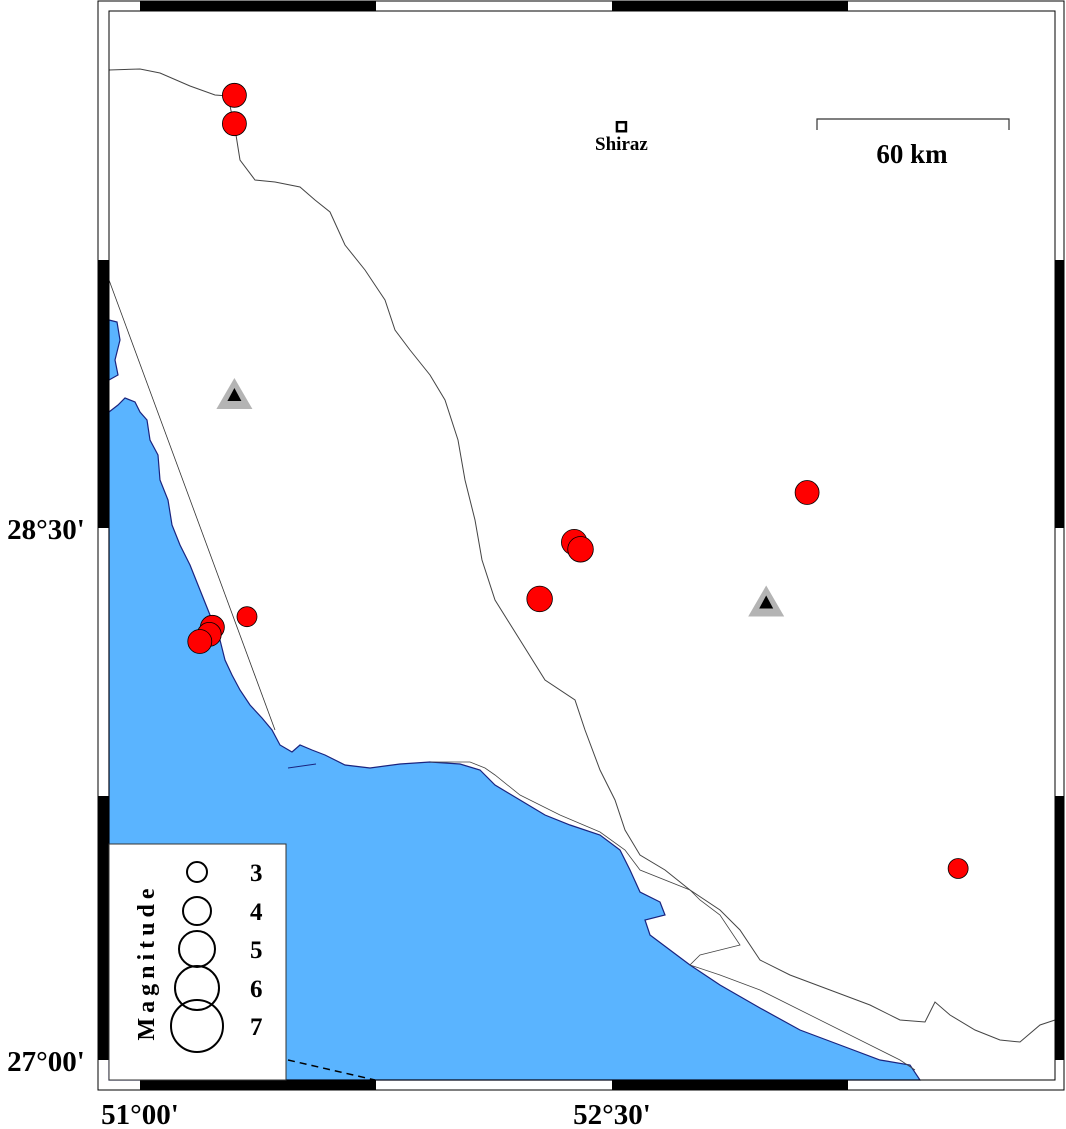  Describe the element at coordinates (612, 1114) in the screenshot. I see `x-tick-label: 52°30'` at that location.